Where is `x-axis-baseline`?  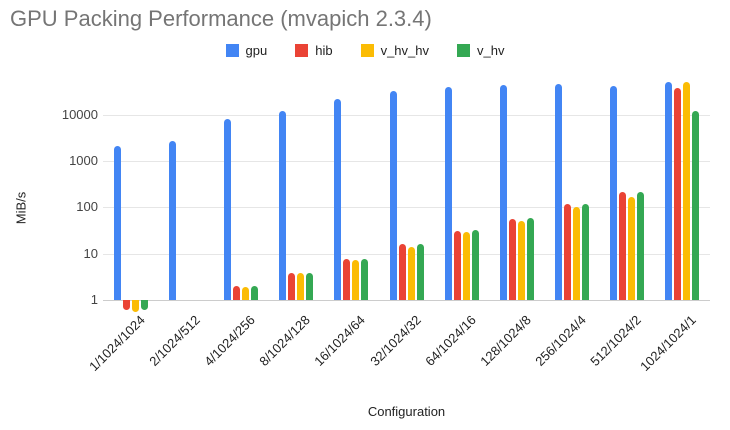
x-axis-baseline is located at coordinates (406, 300).